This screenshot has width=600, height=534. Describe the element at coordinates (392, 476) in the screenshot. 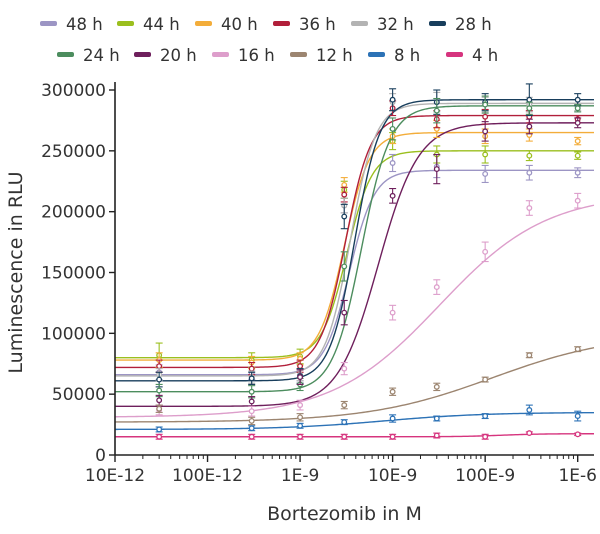

I see `x-tick-label: 10E-9` at that location.